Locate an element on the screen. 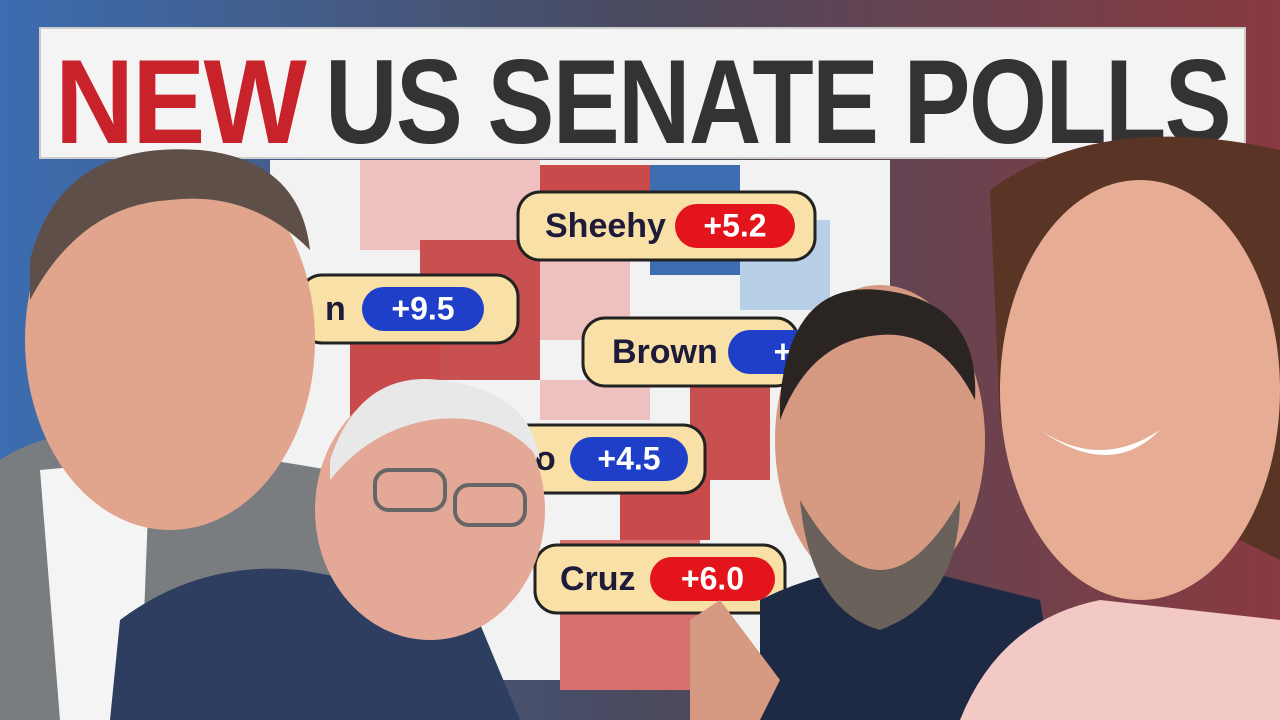 Image resolution: width=1280 pixels, height=720 pixels. margin-value: +4.5 is located at coordinates (628, 458).